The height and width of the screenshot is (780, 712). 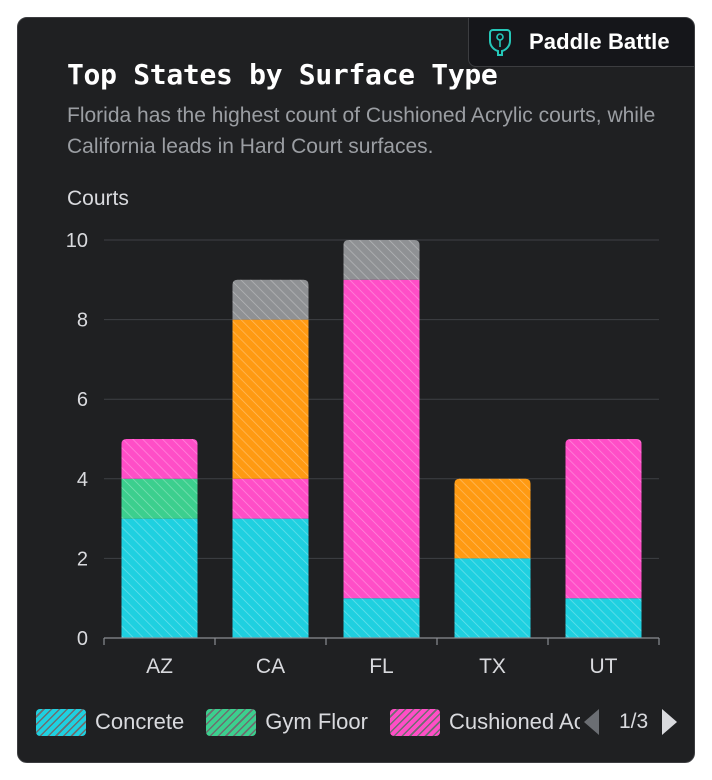 I want to click on legend-next-button, so click(x=669, y=722).